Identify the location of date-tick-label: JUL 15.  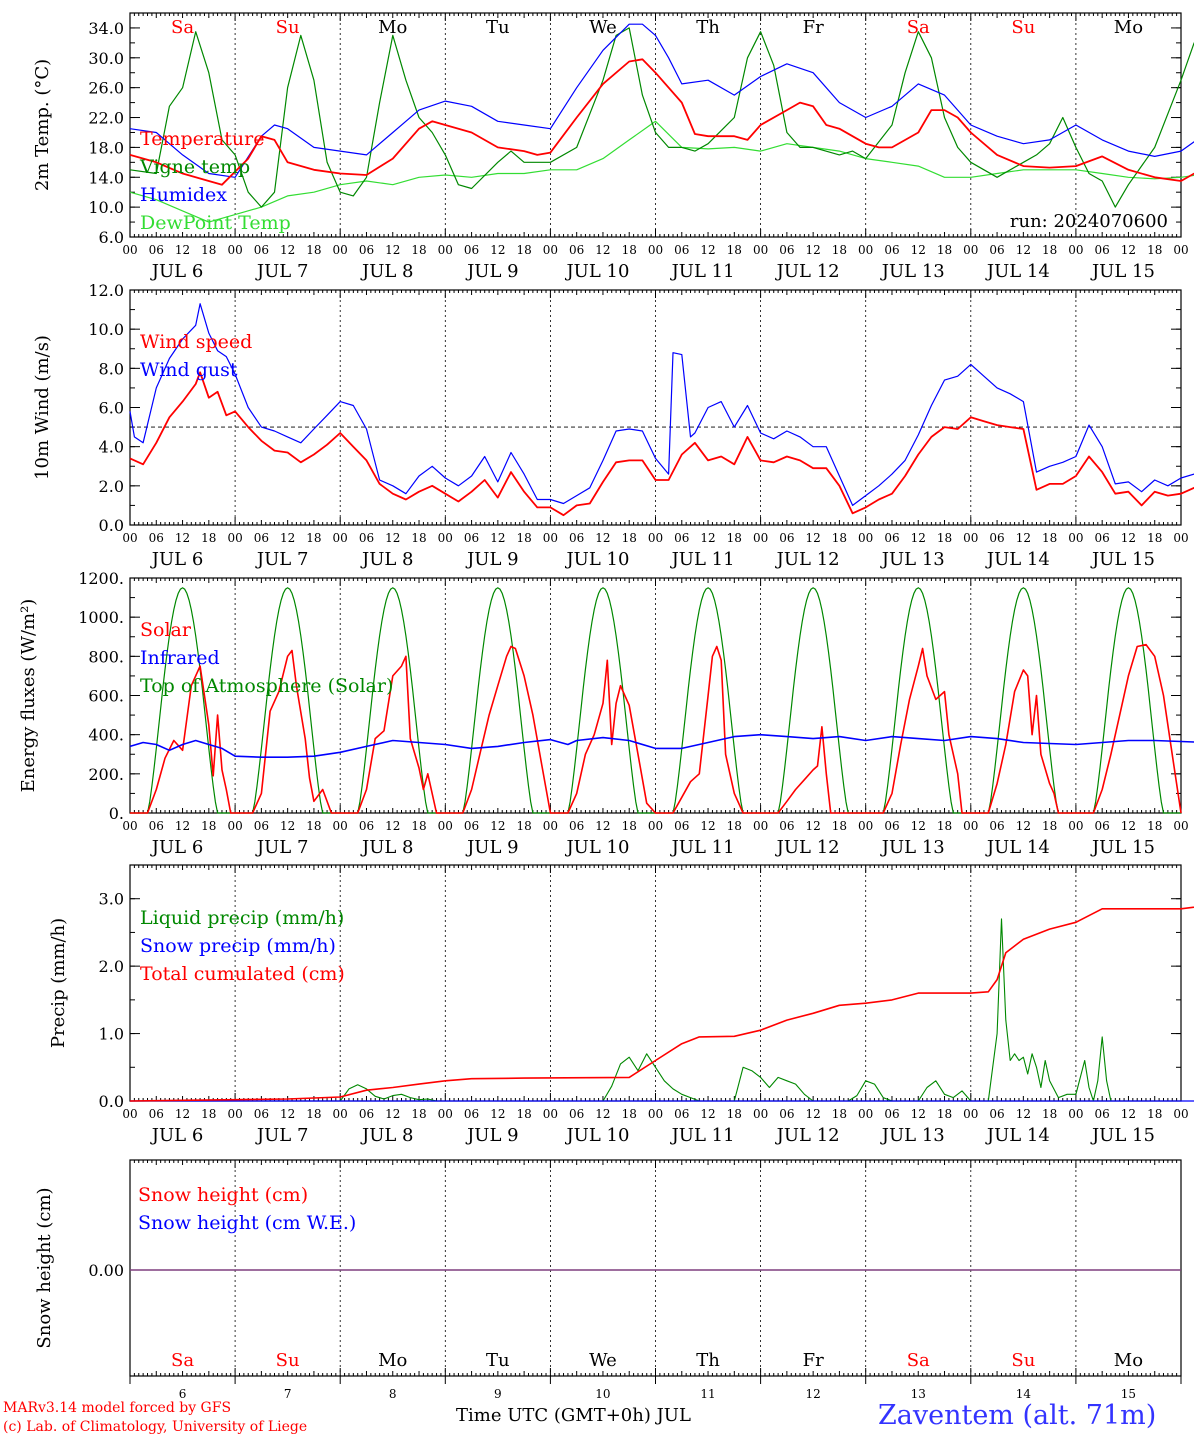
(1122, 559).